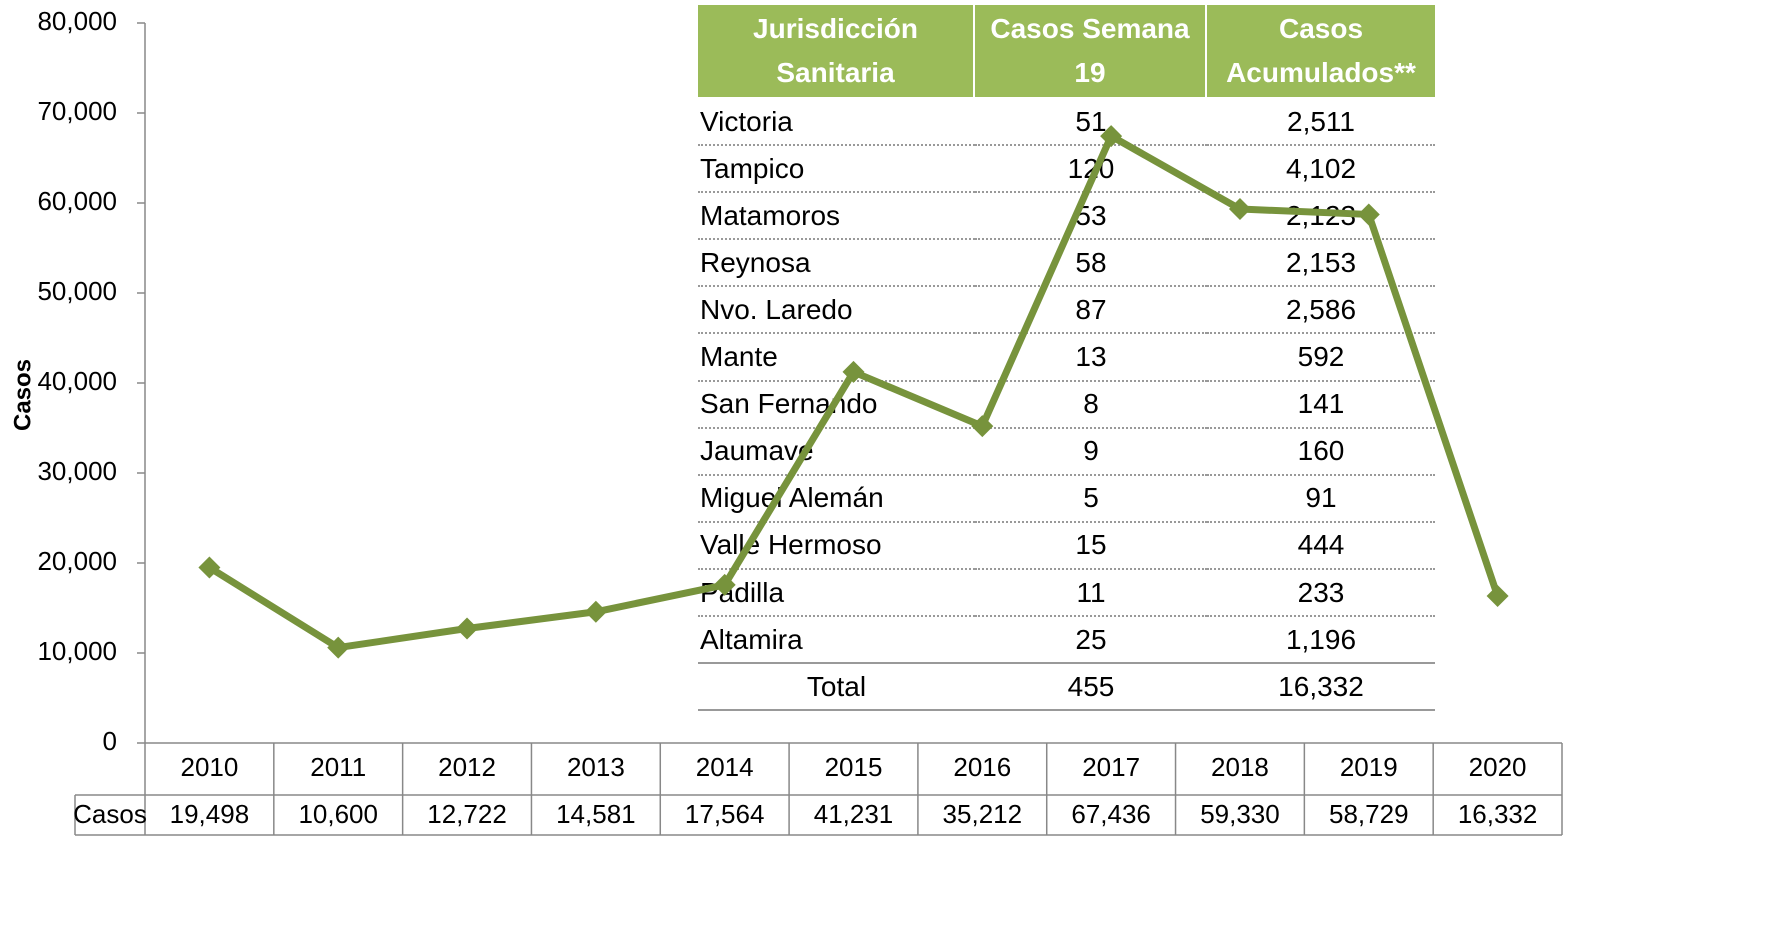 The width and height of the screenshot is (1765, 940). I want to click on table-cell: Nvo. Laredo, so click(836, 311).